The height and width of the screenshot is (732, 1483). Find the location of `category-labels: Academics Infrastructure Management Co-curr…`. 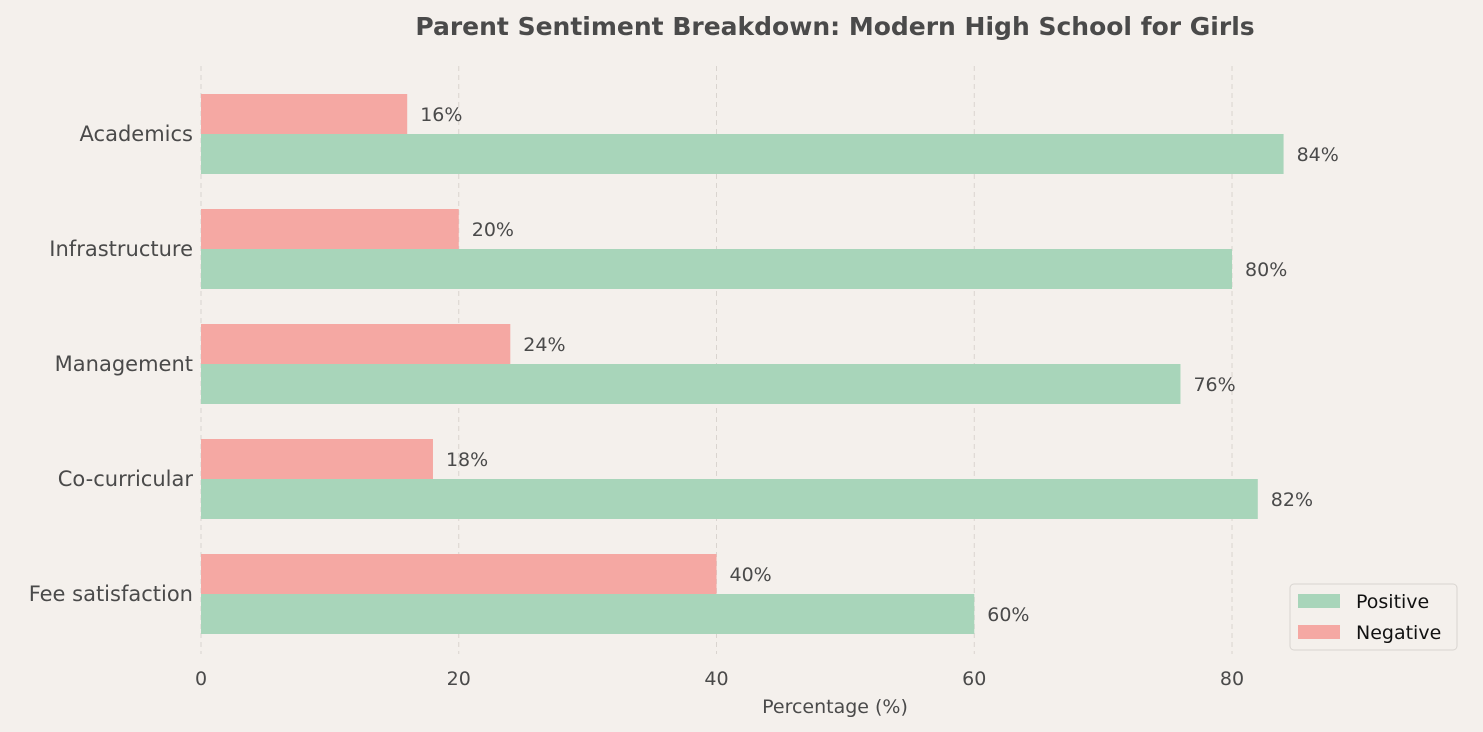

category-labels: Academics Infrastructure Management Co-curr… is located at coordinates (111, 364).